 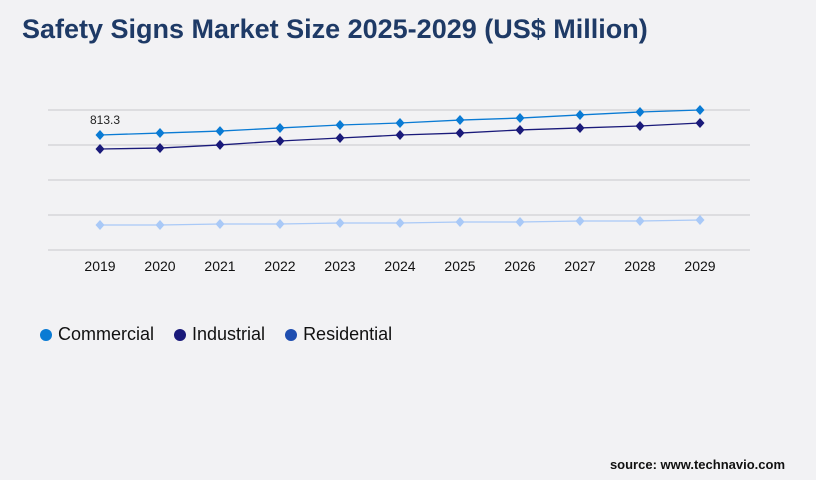 I want to click on x-tick-label: 2022, so click(x=279, y=266).